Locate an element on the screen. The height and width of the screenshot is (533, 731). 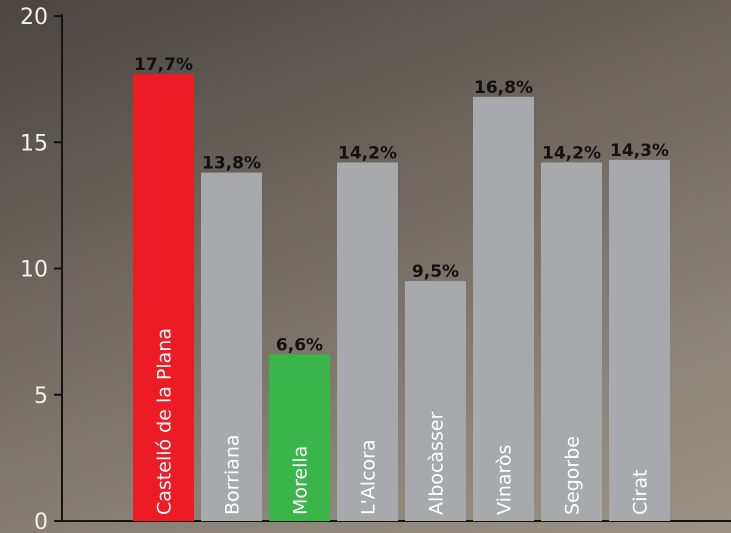
bar-value-label: 9,5% is located at coordinates (435, 272).